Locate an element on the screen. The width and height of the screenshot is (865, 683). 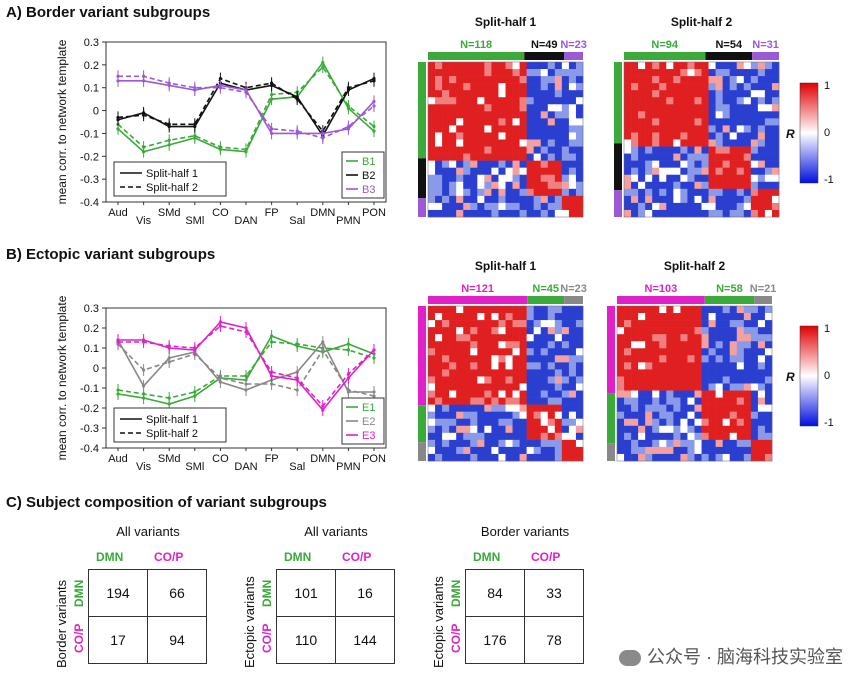
row-axis-label: Ectopic variants is located at coordinates (438, 622).